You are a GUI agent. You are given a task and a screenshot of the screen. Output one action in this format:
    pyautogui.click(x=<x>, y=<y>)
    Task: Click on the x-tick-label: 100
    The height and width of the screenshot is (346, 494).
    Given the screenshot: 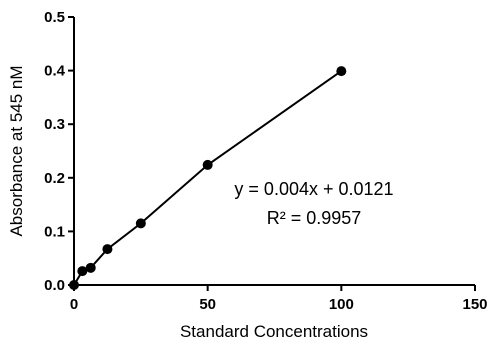 What is the action you would take?
    pyautogui.click(x=341, y=304)
    